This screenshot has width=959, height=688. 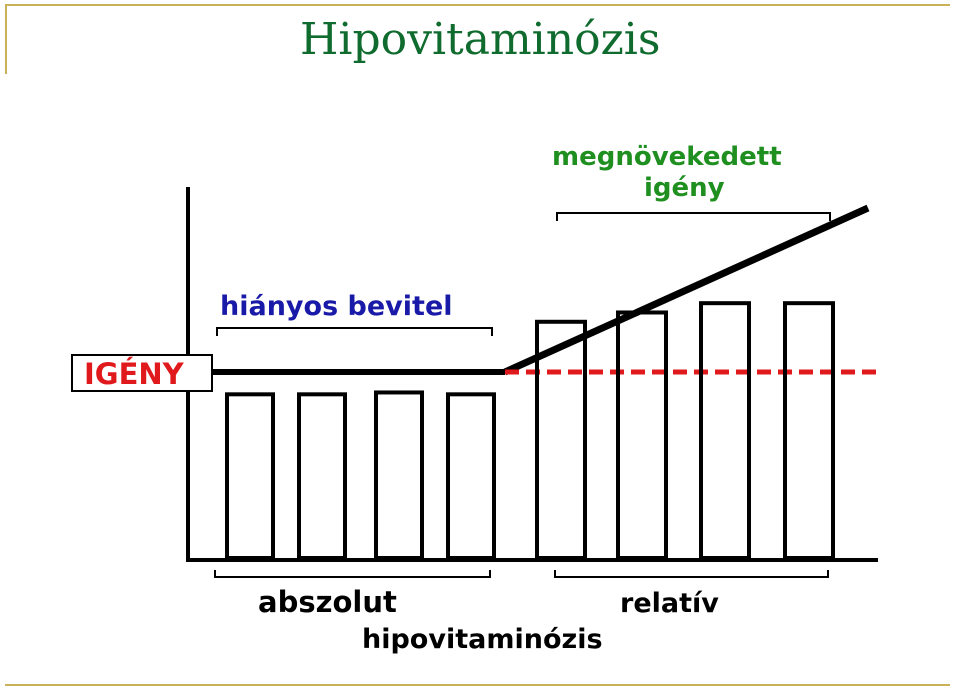 What do you see at coordinates (360, 475) in the screenshot?
I see `absolute-bars-group` at bounding box center [360, 475].